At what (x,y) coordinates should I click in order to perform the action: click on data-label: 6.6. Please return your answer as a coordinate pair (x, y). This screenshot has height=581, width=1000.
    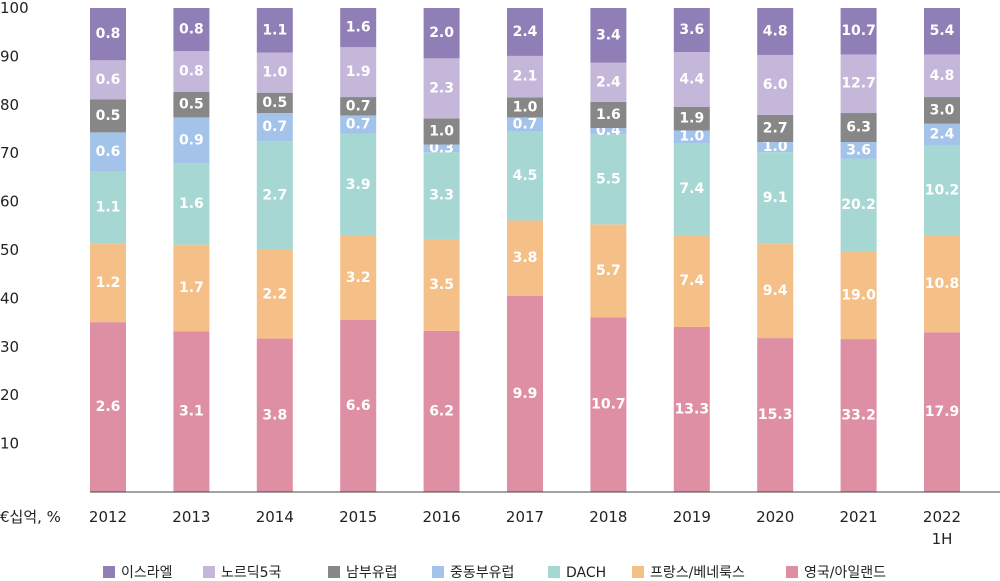
    Looking at the image, I should click on (358, 406).